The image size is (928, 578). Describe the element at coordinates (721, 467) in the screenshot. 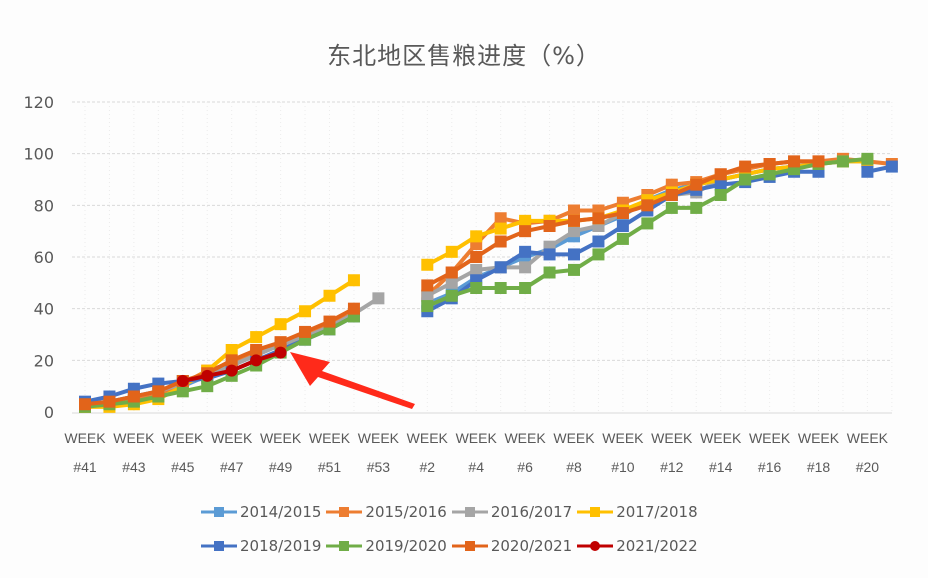

I see `x-tick-label: #14` at that location.